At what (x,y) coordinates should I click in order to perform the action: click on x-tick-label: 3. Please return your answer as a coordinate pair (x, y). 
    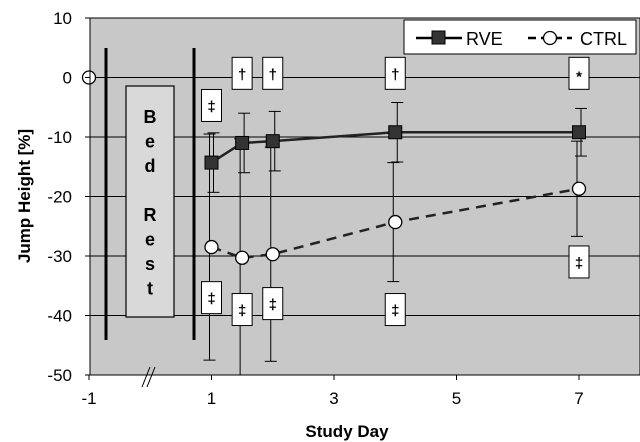
    Looking at the image, I should click on (333, 398).